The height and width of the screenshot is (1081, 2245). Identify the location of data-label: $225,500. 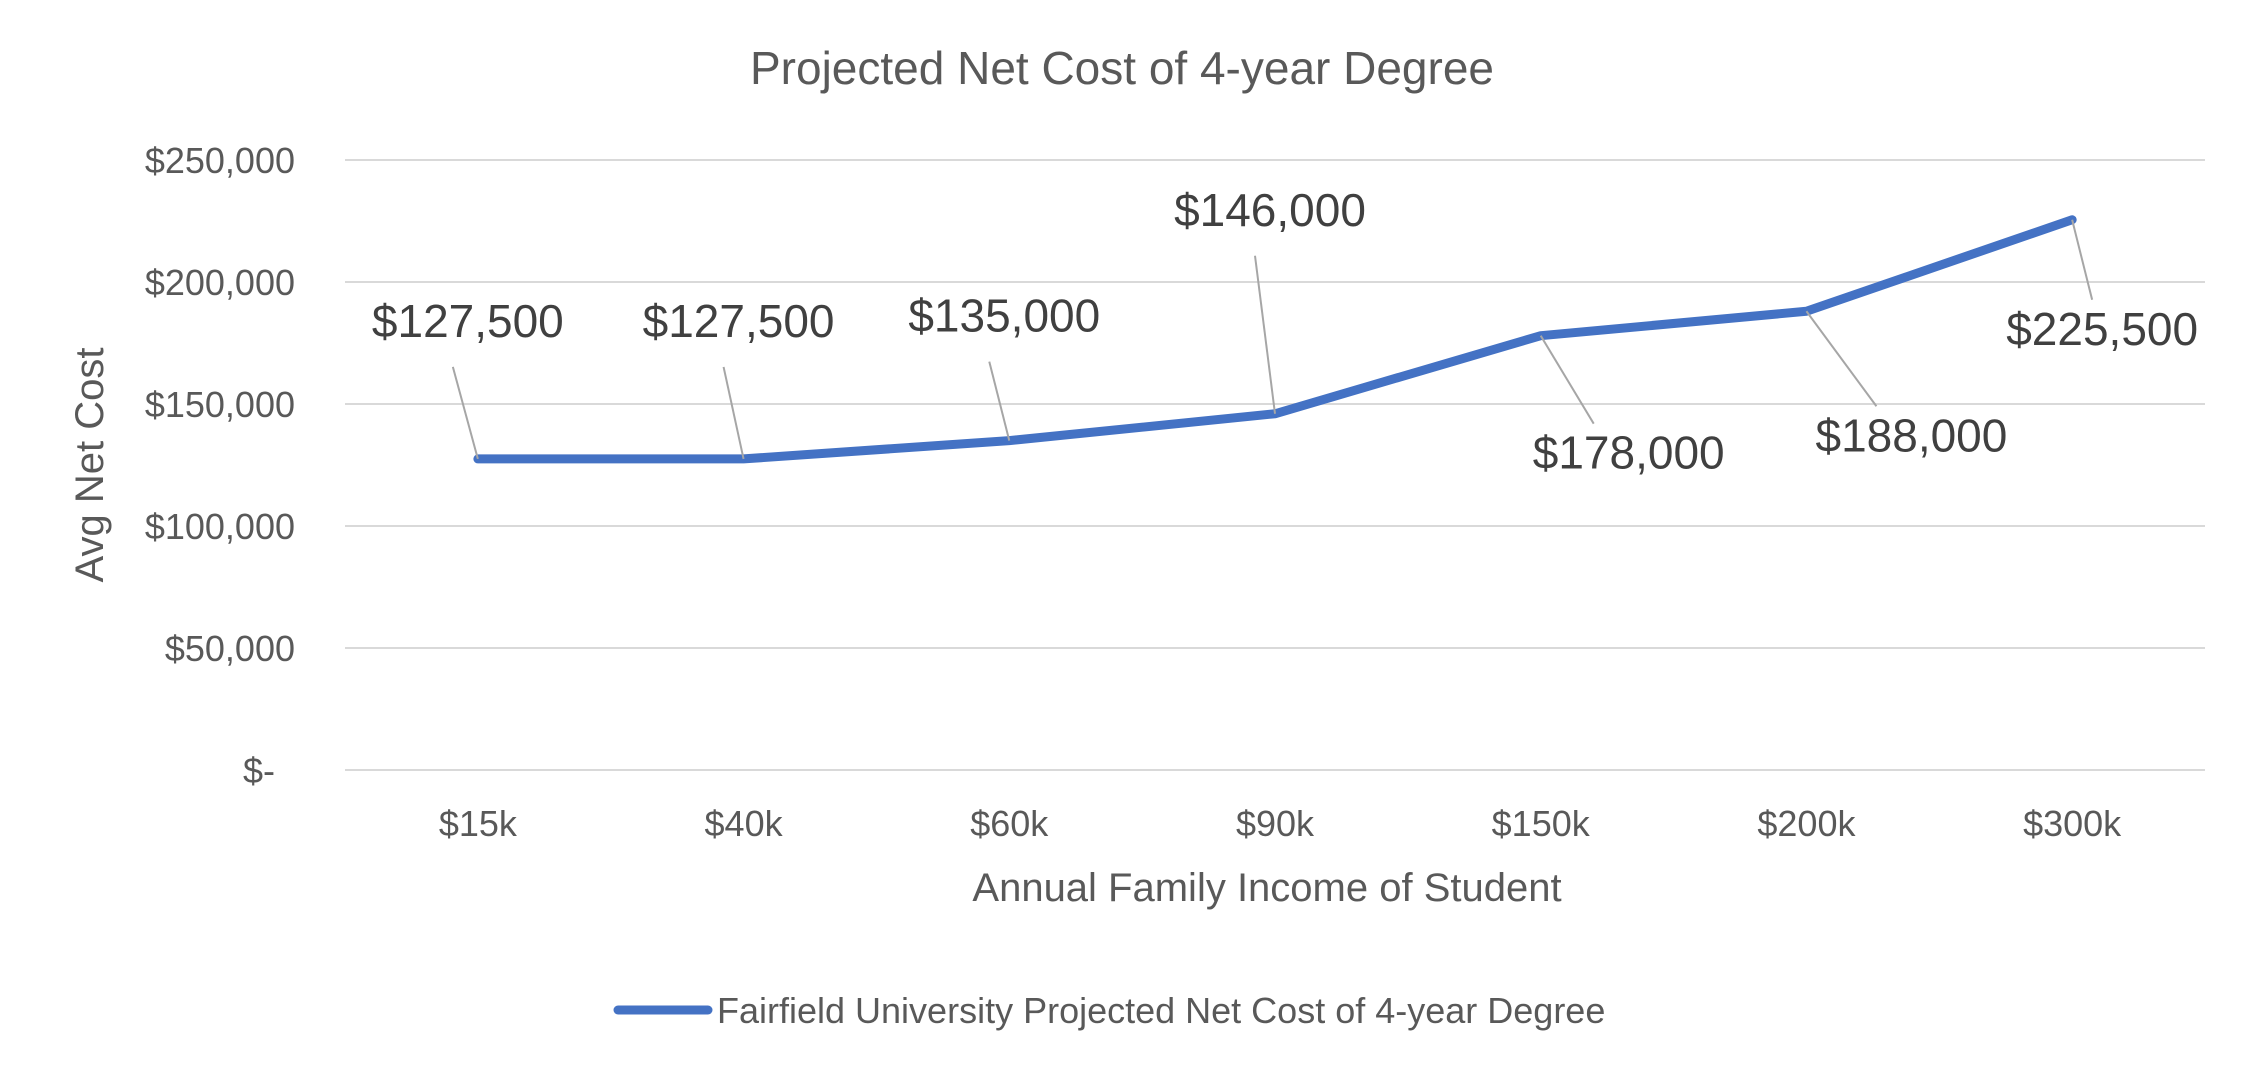
(2102, 329).